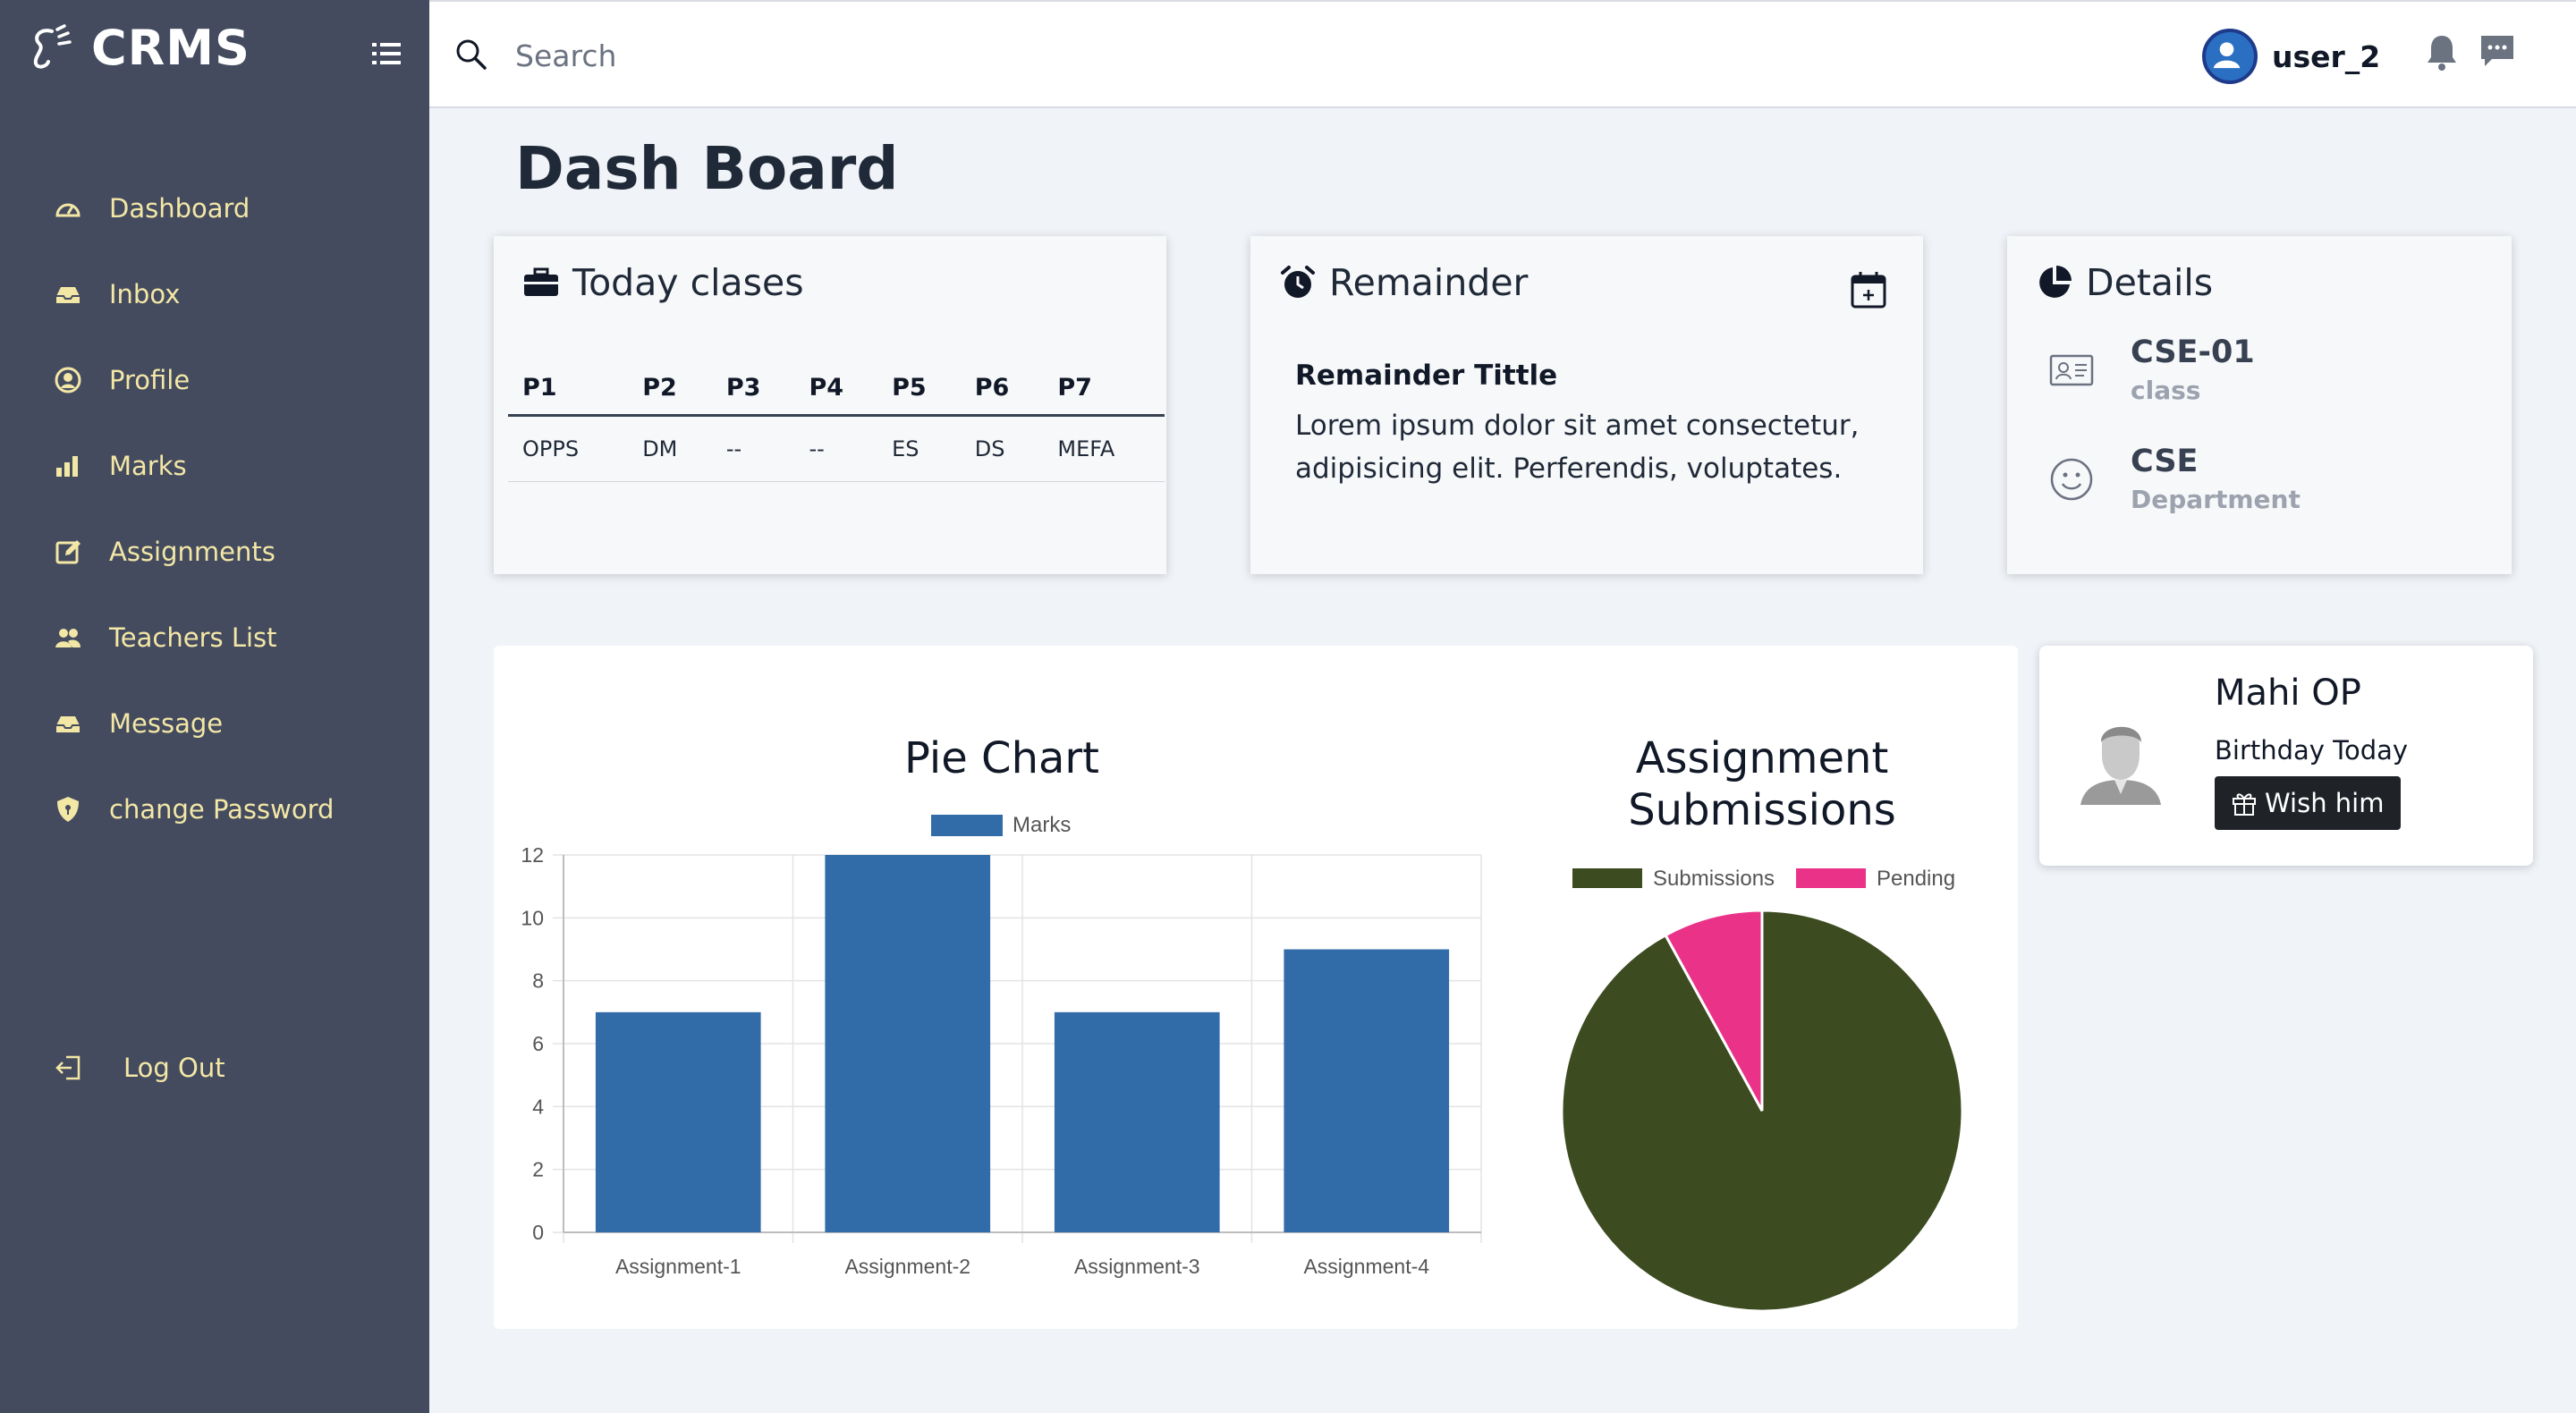  I want to click on birthday-person-name: Mahi OP, so click(2288, 693).